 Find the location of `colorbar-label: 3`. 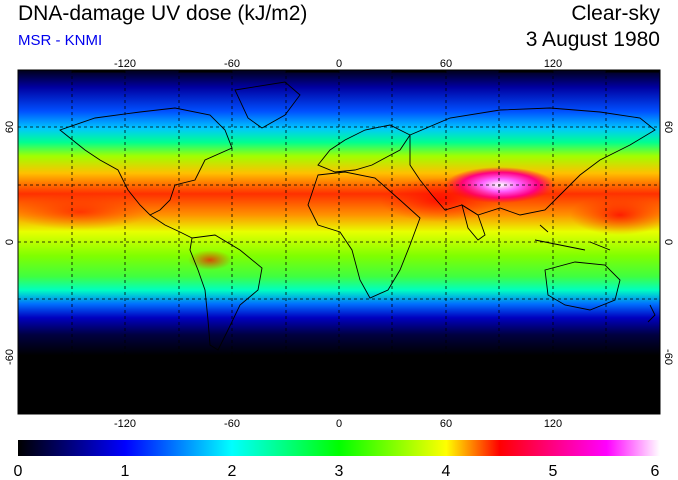

colorbar-label: 3 is located at coordinates (339, 471).